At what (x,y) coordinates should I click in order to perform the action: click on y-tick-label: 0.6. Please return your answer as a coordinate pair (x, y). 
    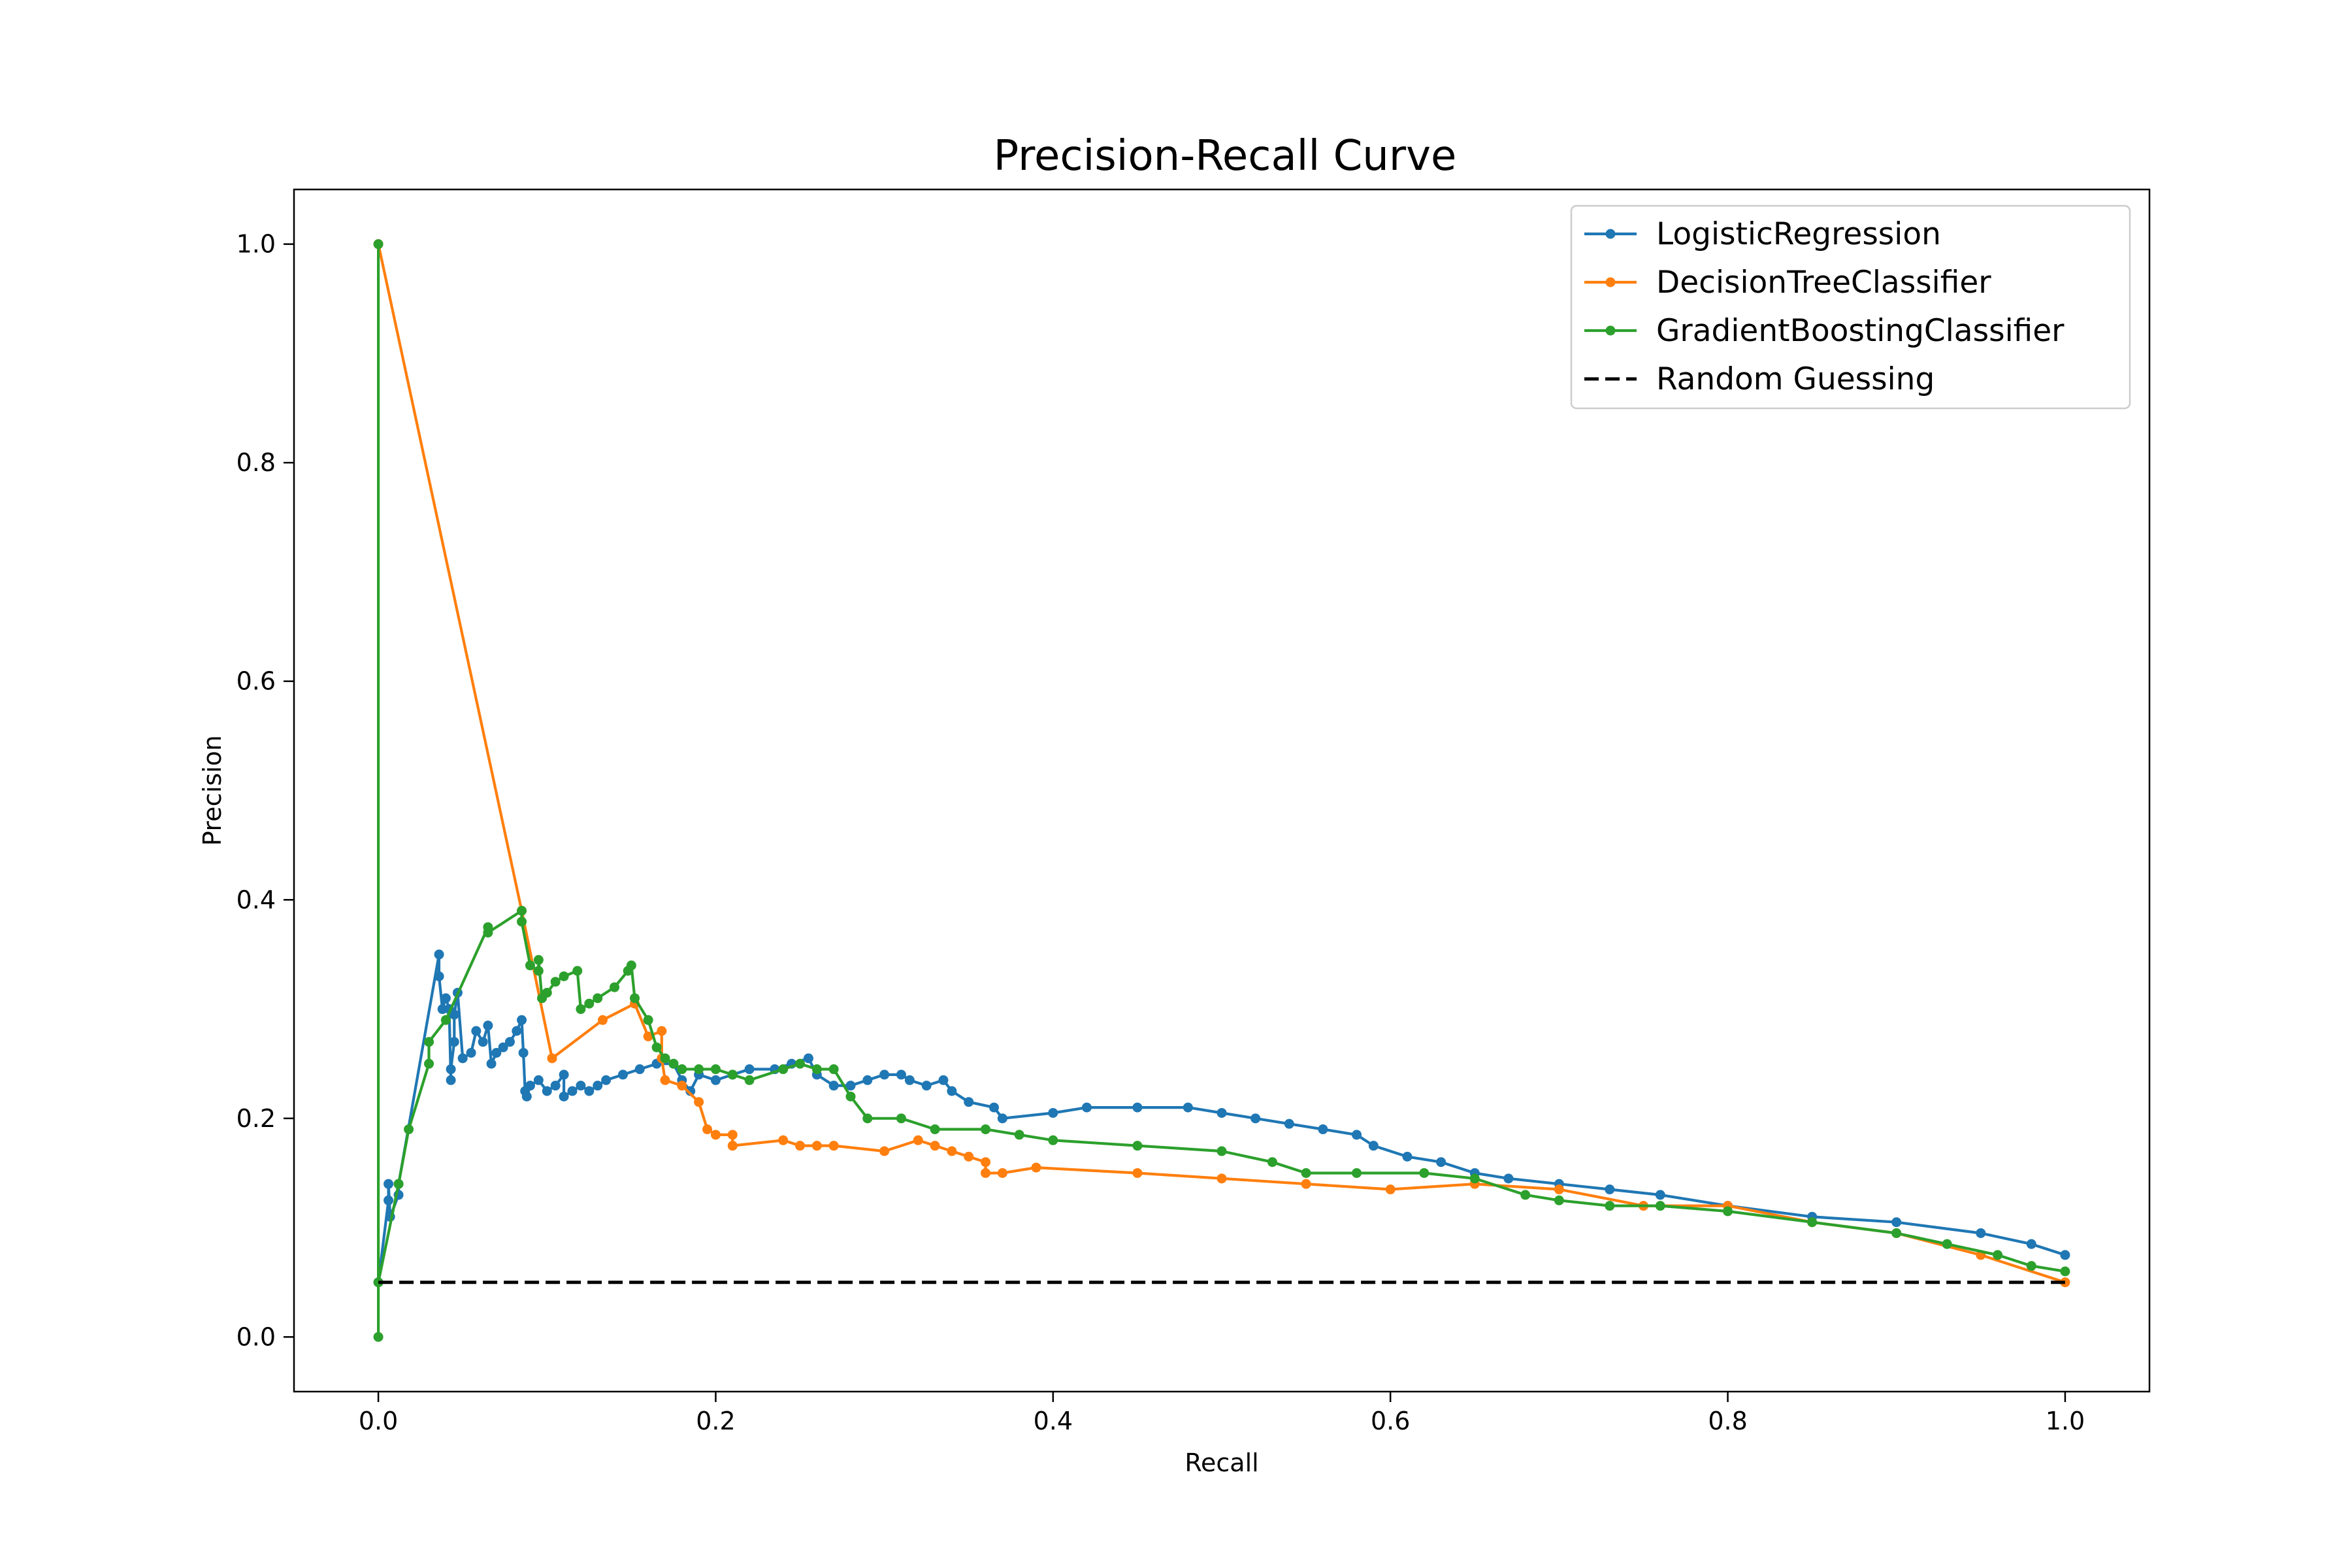
    Looking at the image, I should click on (256, 681).